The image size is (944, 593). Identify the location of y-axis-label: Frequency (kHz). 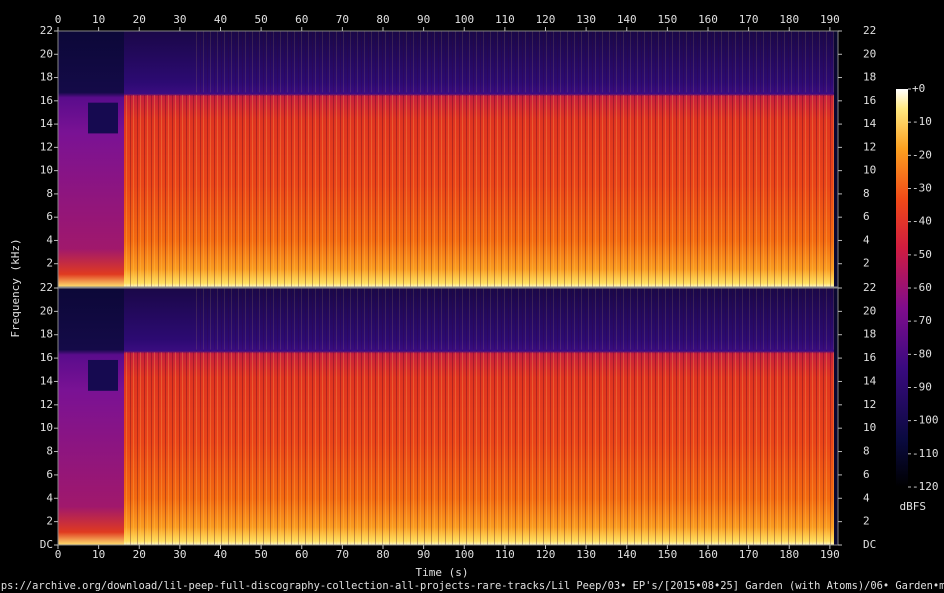
(15, 287).